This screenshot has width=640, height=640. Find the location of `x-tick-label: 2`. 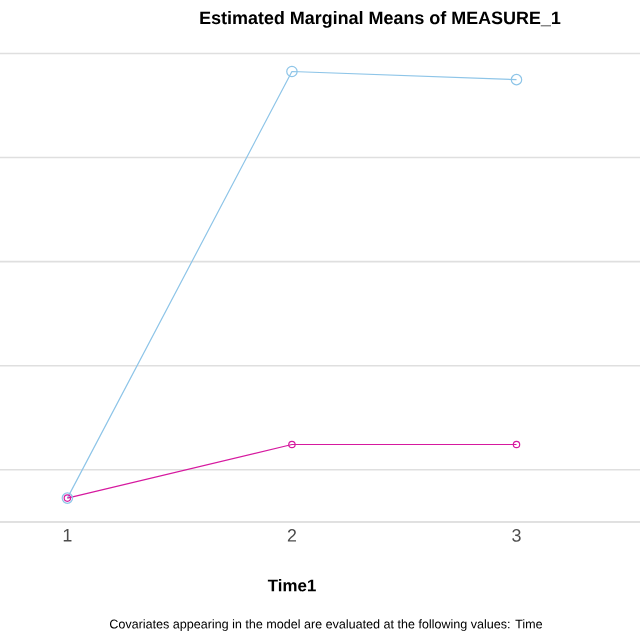

x-tick-label: 2 is located at coordinates (292, 535).